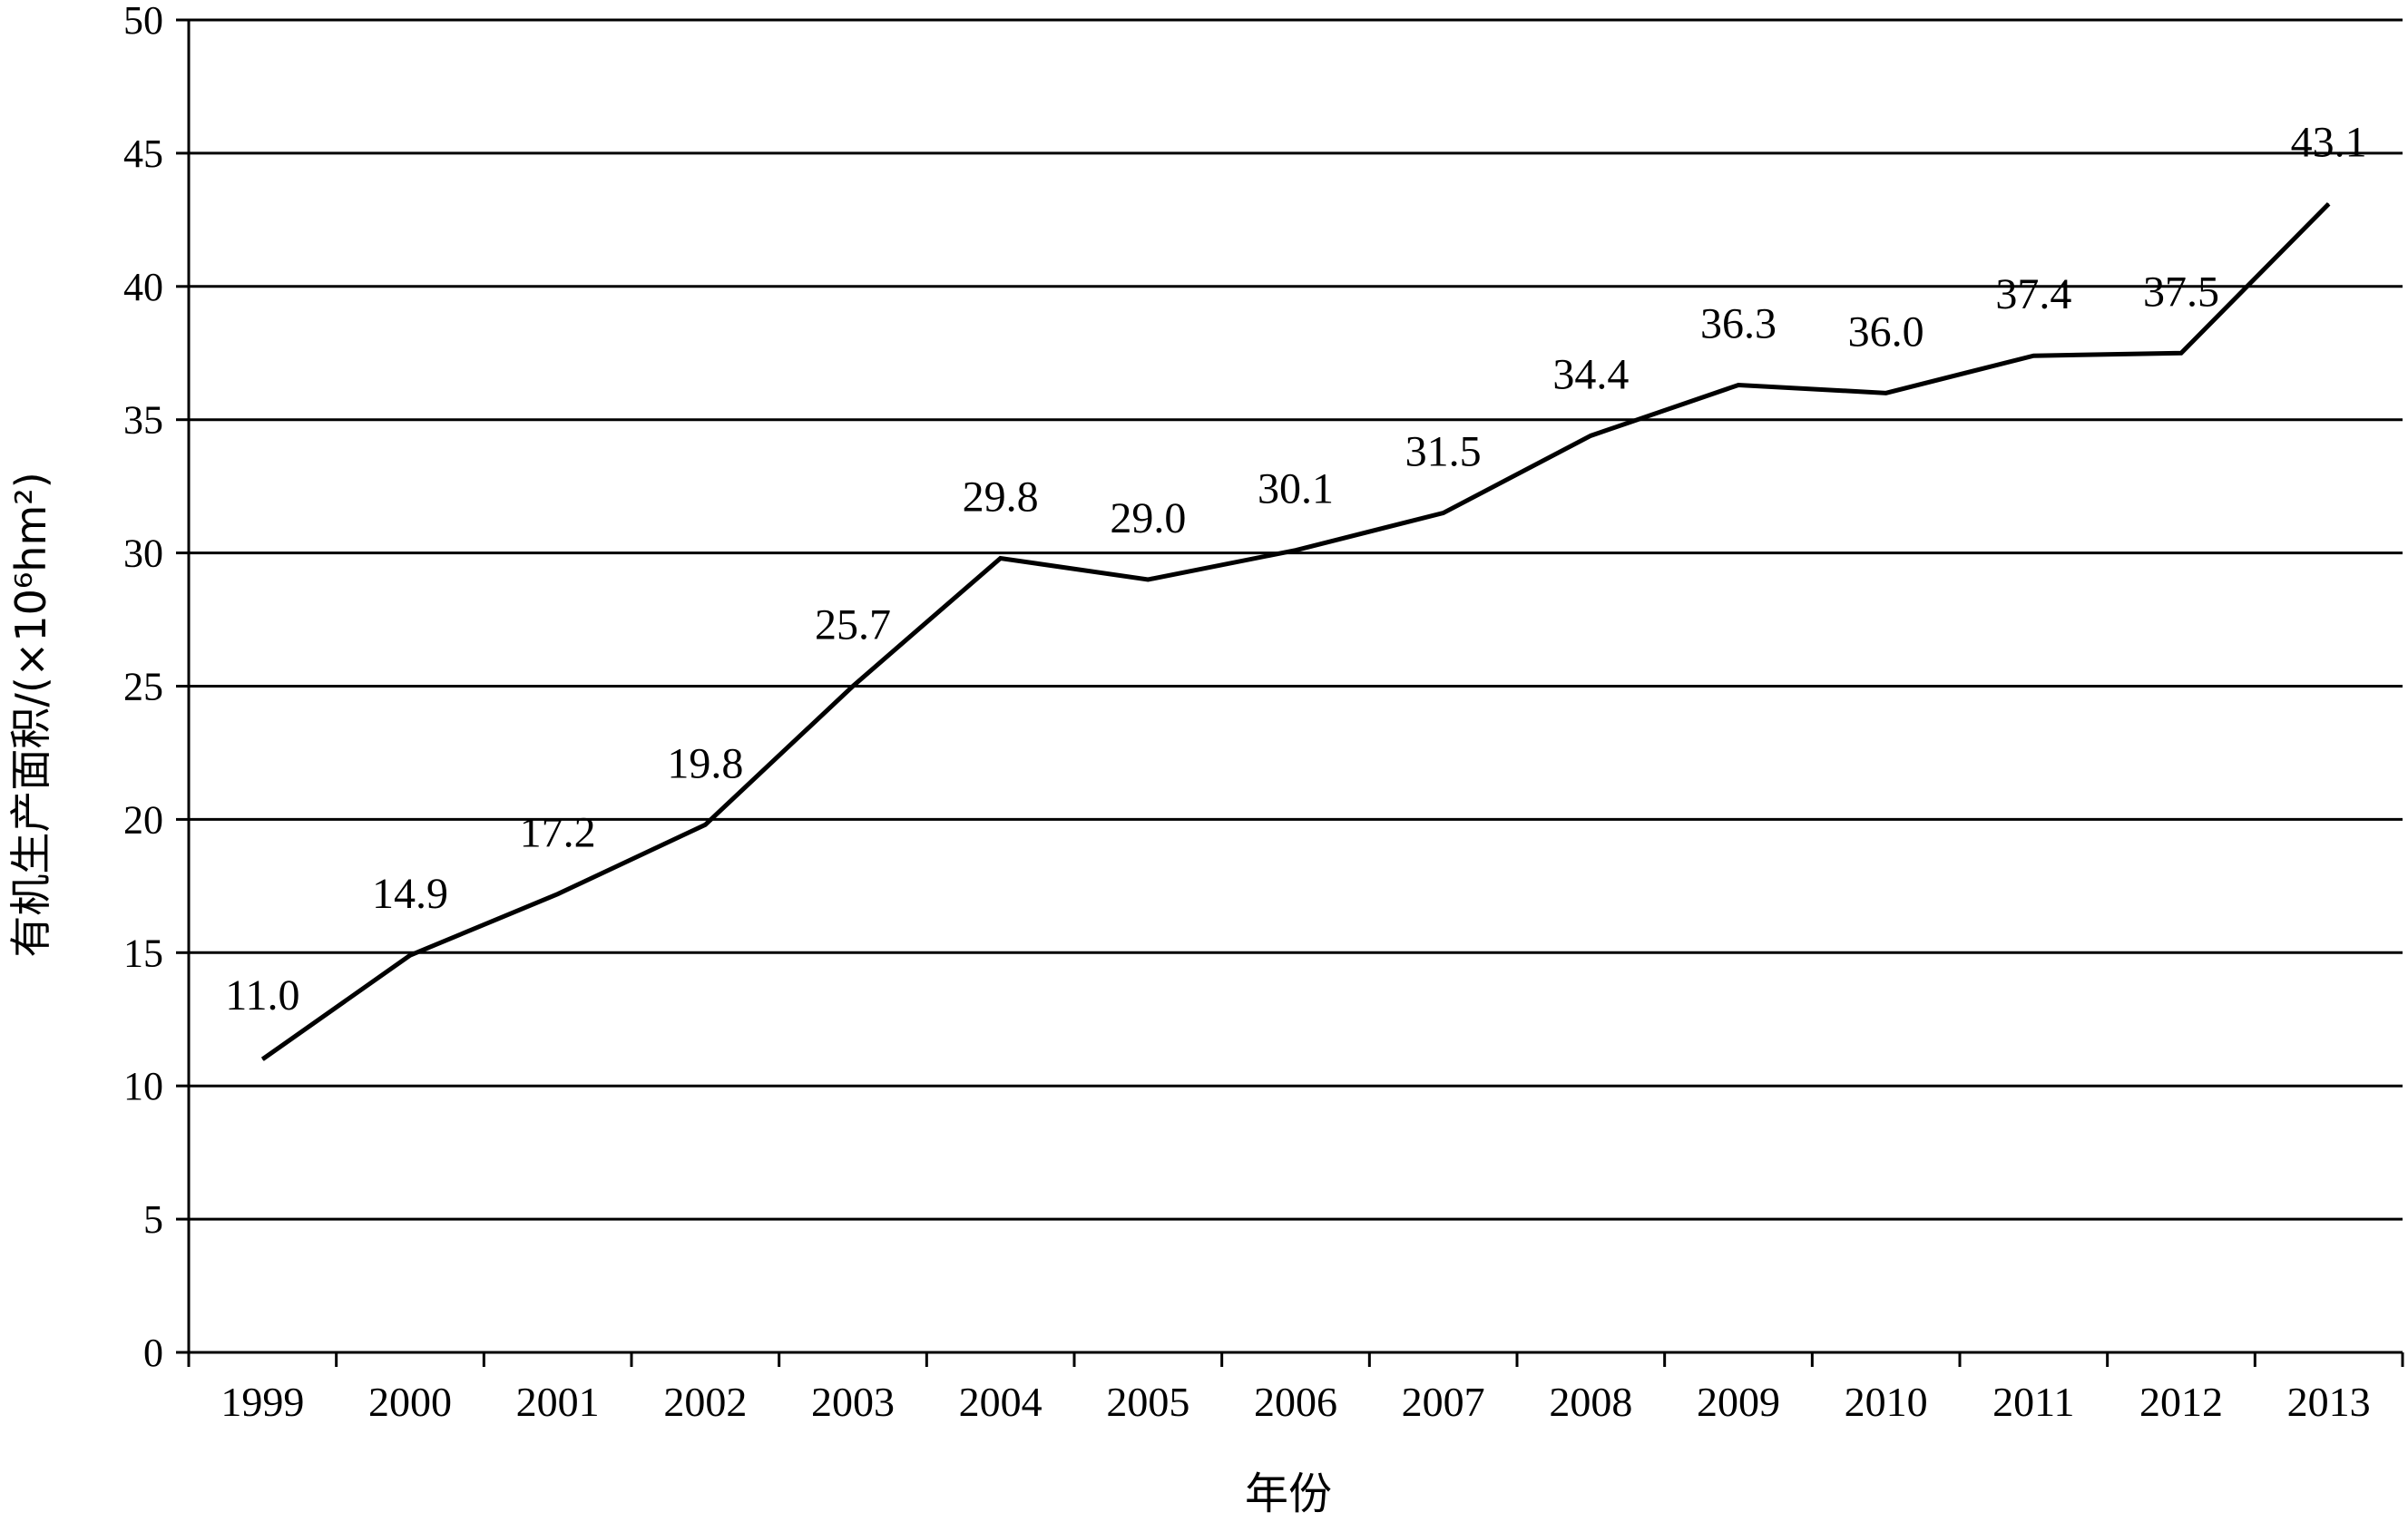  What do you see at coordinates (2033, 1402) in the screenshot?
I see `x-tick-label-2011: 2011` at bounding box center [2033, 1402].